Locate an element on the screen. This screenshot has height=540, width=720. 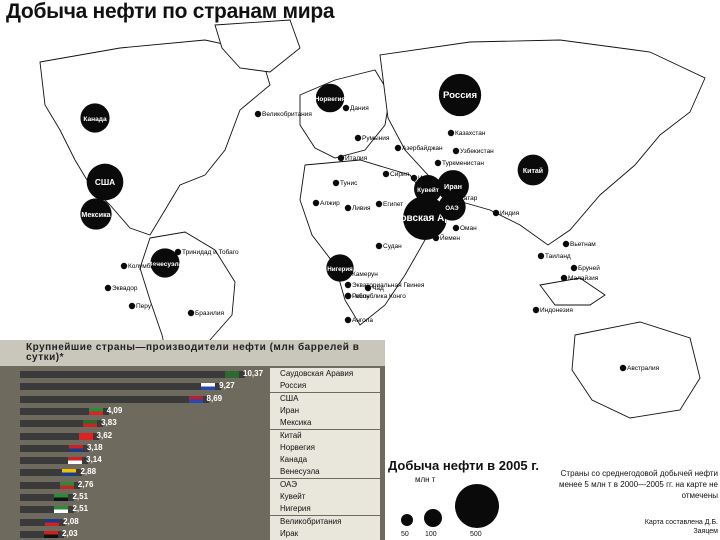
inset-row: 2,51 Нигерия is located at coordinates (192, 509).